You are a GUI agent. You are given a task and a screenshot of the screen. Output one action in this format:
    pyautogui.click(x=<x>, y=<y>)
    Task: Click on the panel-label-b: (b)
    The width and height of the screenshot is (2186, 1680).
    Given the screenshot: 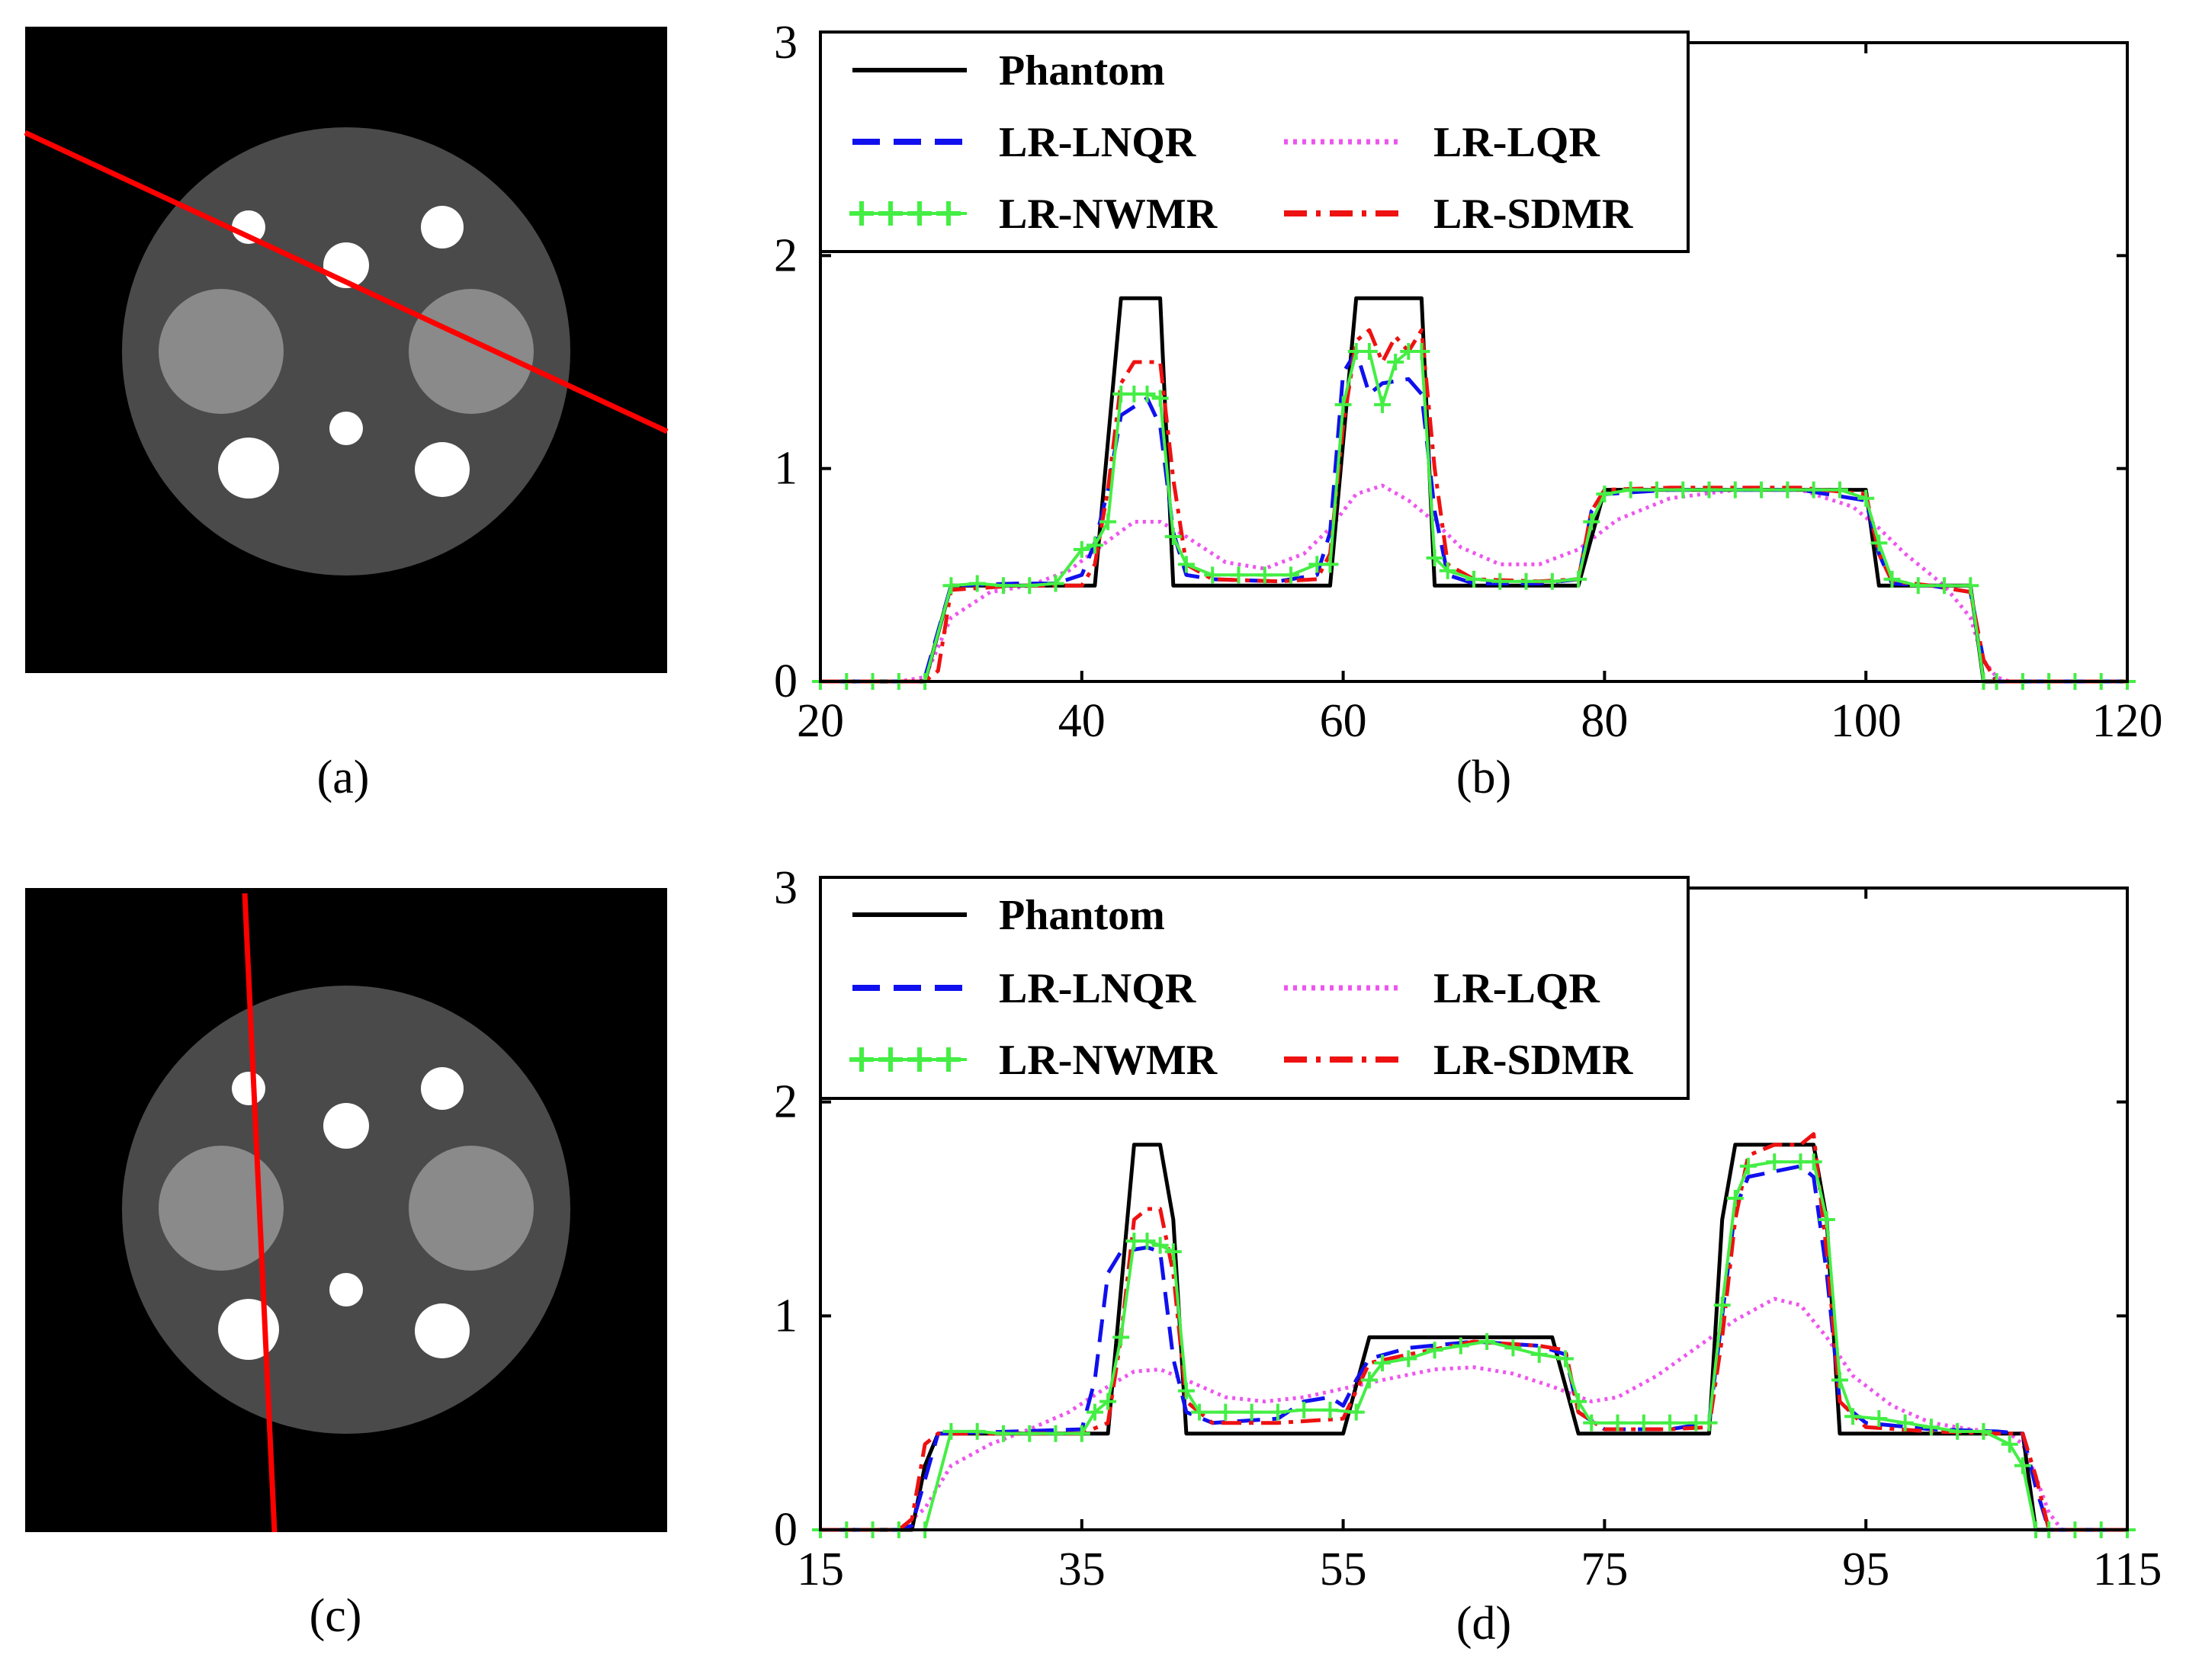 What is the action you would take?
    pyautogui.click(x=1484, y=777)
    